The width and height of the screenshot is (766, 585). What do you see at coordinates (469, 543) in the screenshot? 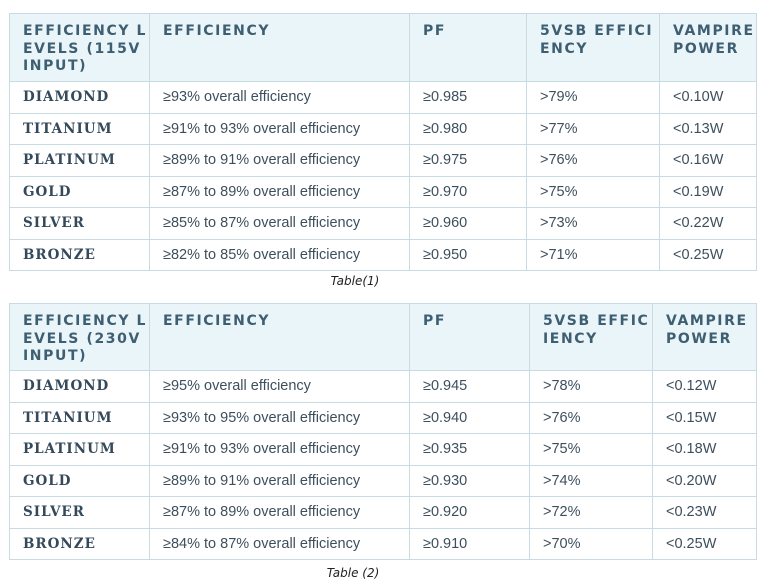
I see `pf-cell: ≥0.910` at bounding box center [469, 543].